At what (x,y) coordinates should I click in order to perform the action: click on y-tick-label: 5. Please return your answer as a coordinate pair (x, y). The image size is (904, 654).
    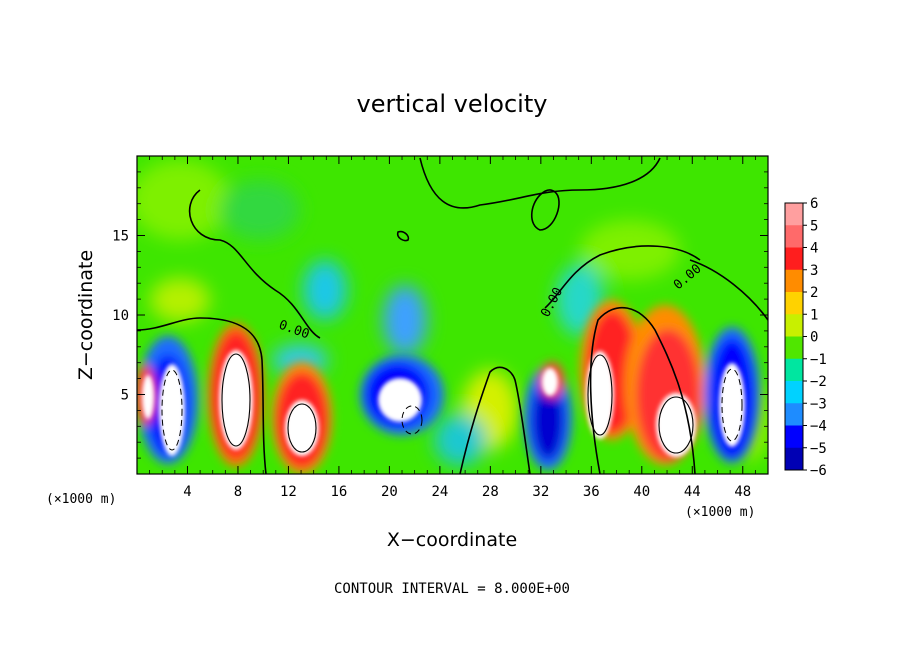
    Looking at the image, I should click on (125, 396).